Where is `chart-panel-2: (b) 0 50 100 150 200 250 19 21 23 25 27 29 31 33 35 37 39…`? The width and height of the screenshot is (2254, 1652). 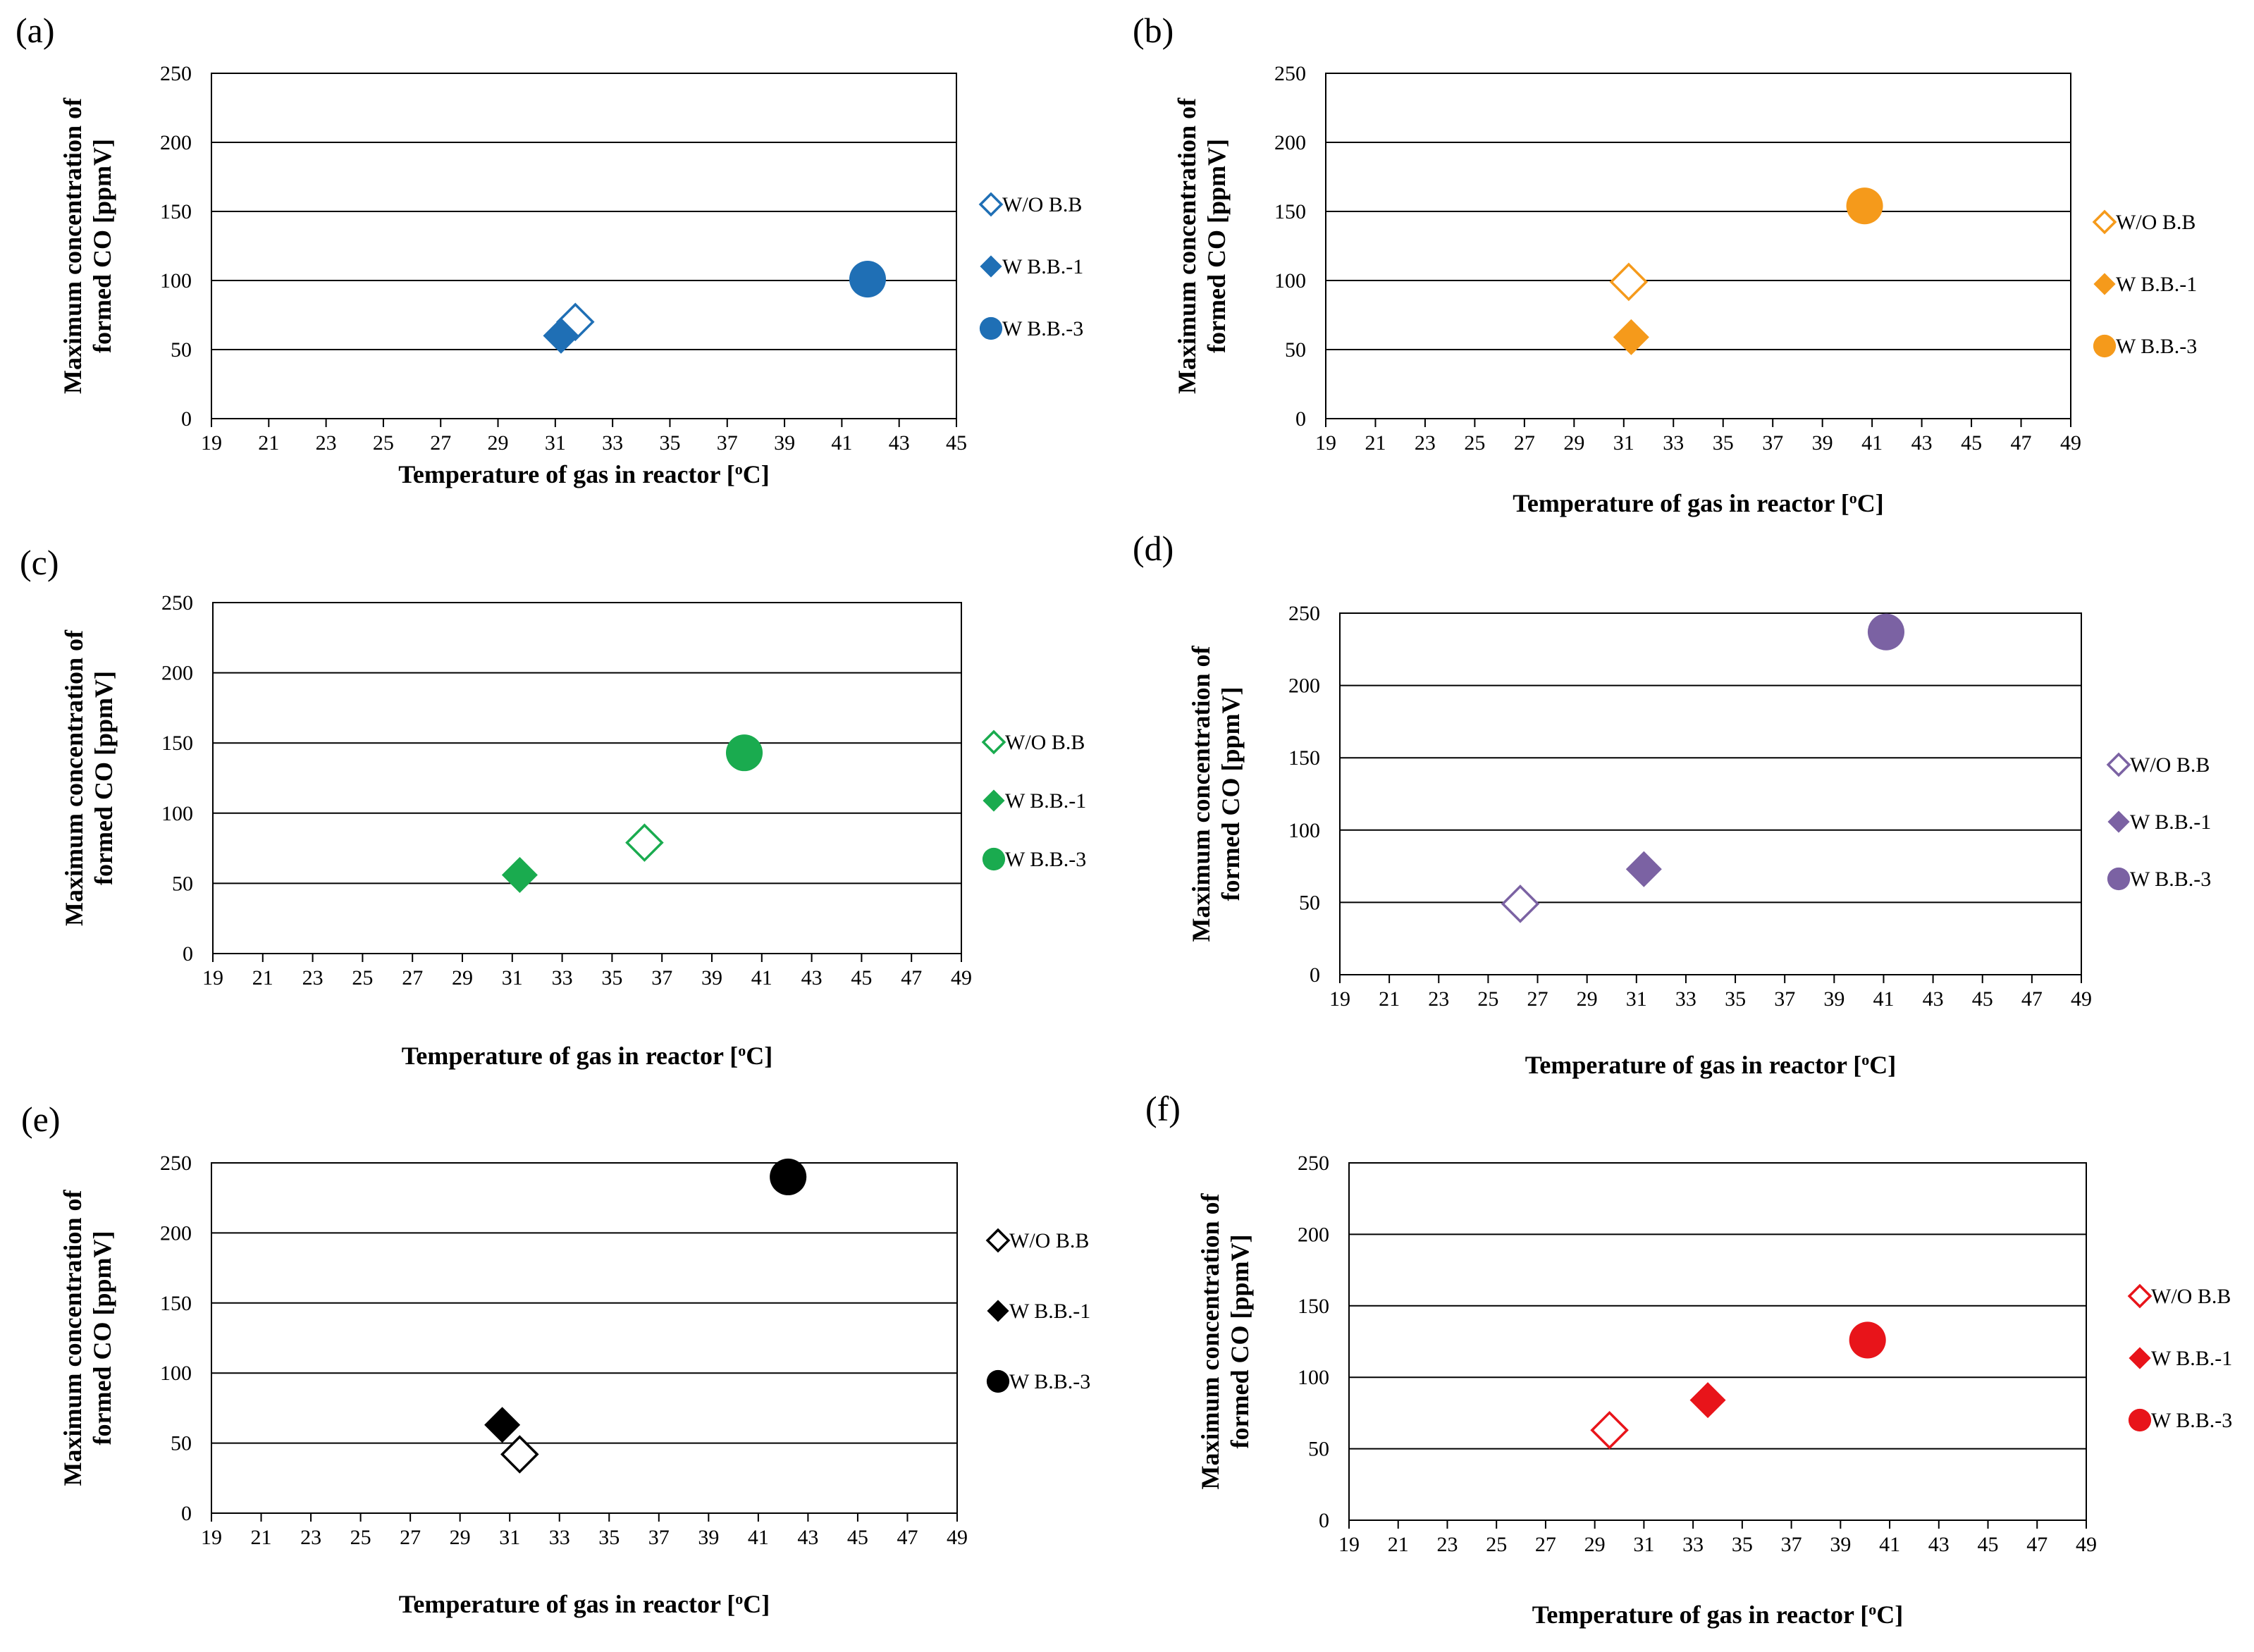
chart-panel-2: (b) 0 50 100 150 200 250 19 21 23 25 27 29 31 33 35 37 39… is located at coordinates (1665, 264).